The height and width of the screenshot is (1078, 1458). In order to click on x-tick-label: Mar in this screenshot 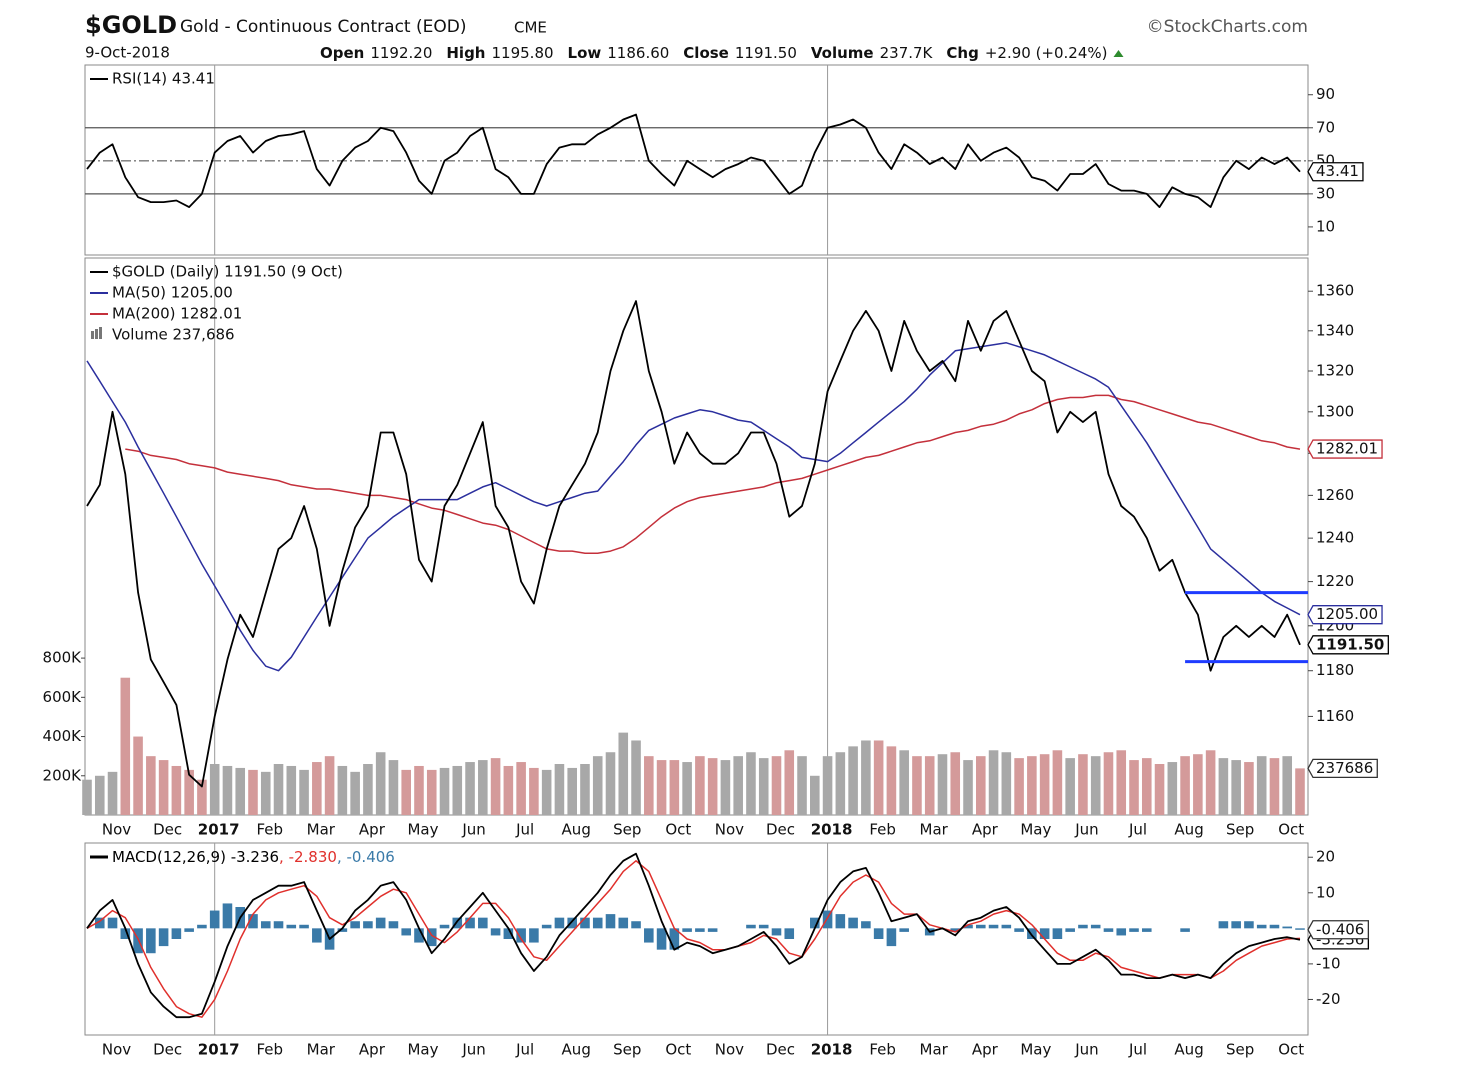, I will do `click(934, 830)`.